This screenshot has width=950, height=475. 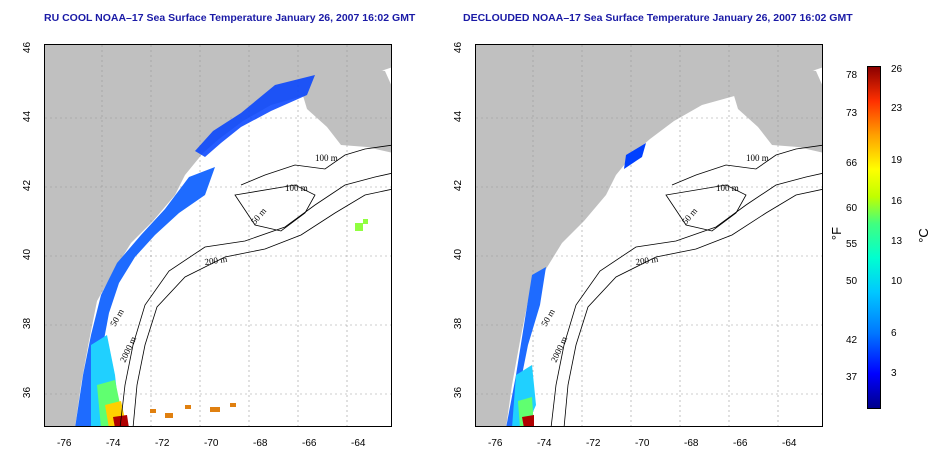 What do you see at coordinates (852, 113) in the screenshot?
I see `fahrenheit-tick: 73` at bounding box center [852, 113].